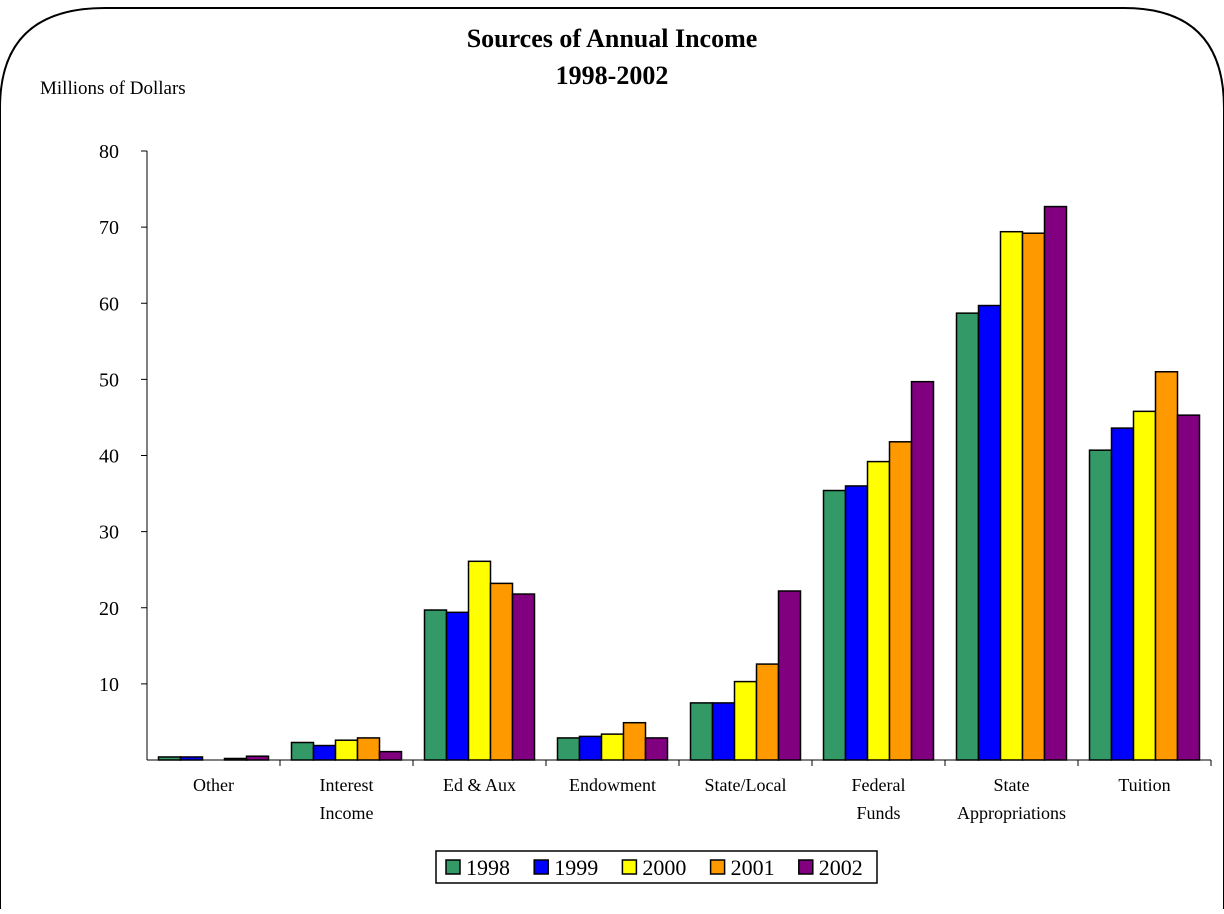 This screenshot has width=1224, height=914. I want to click on y-tick-label: 10, so click(109, 685).